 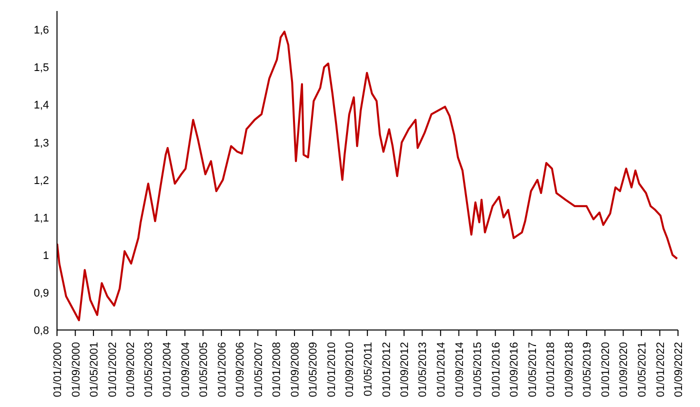 I want to click on y-tick-label: 1,6, so click(x=41, y=30).